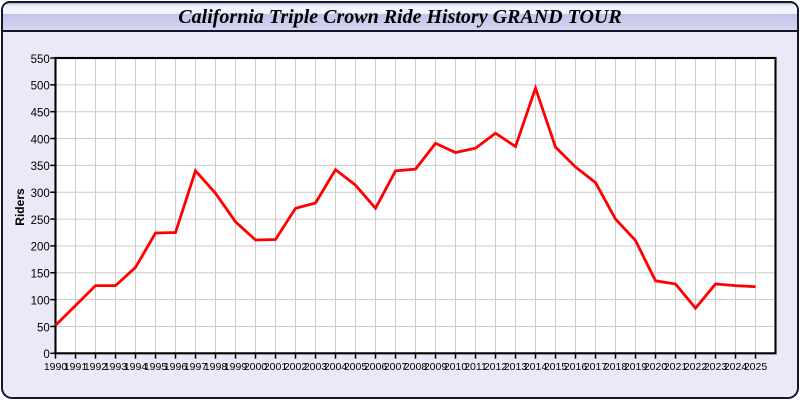  What do you see at coordinates (156, 367) in the screenshot?
I see `svg-text: 1995` at bounding box center [156, 367].